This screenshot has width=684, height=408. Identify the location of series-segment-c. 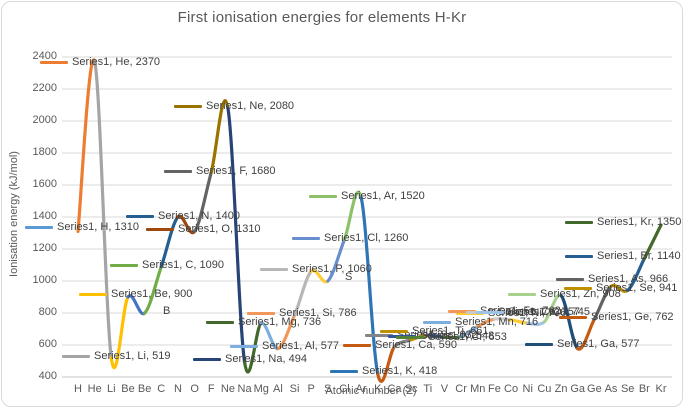
(153, 290).